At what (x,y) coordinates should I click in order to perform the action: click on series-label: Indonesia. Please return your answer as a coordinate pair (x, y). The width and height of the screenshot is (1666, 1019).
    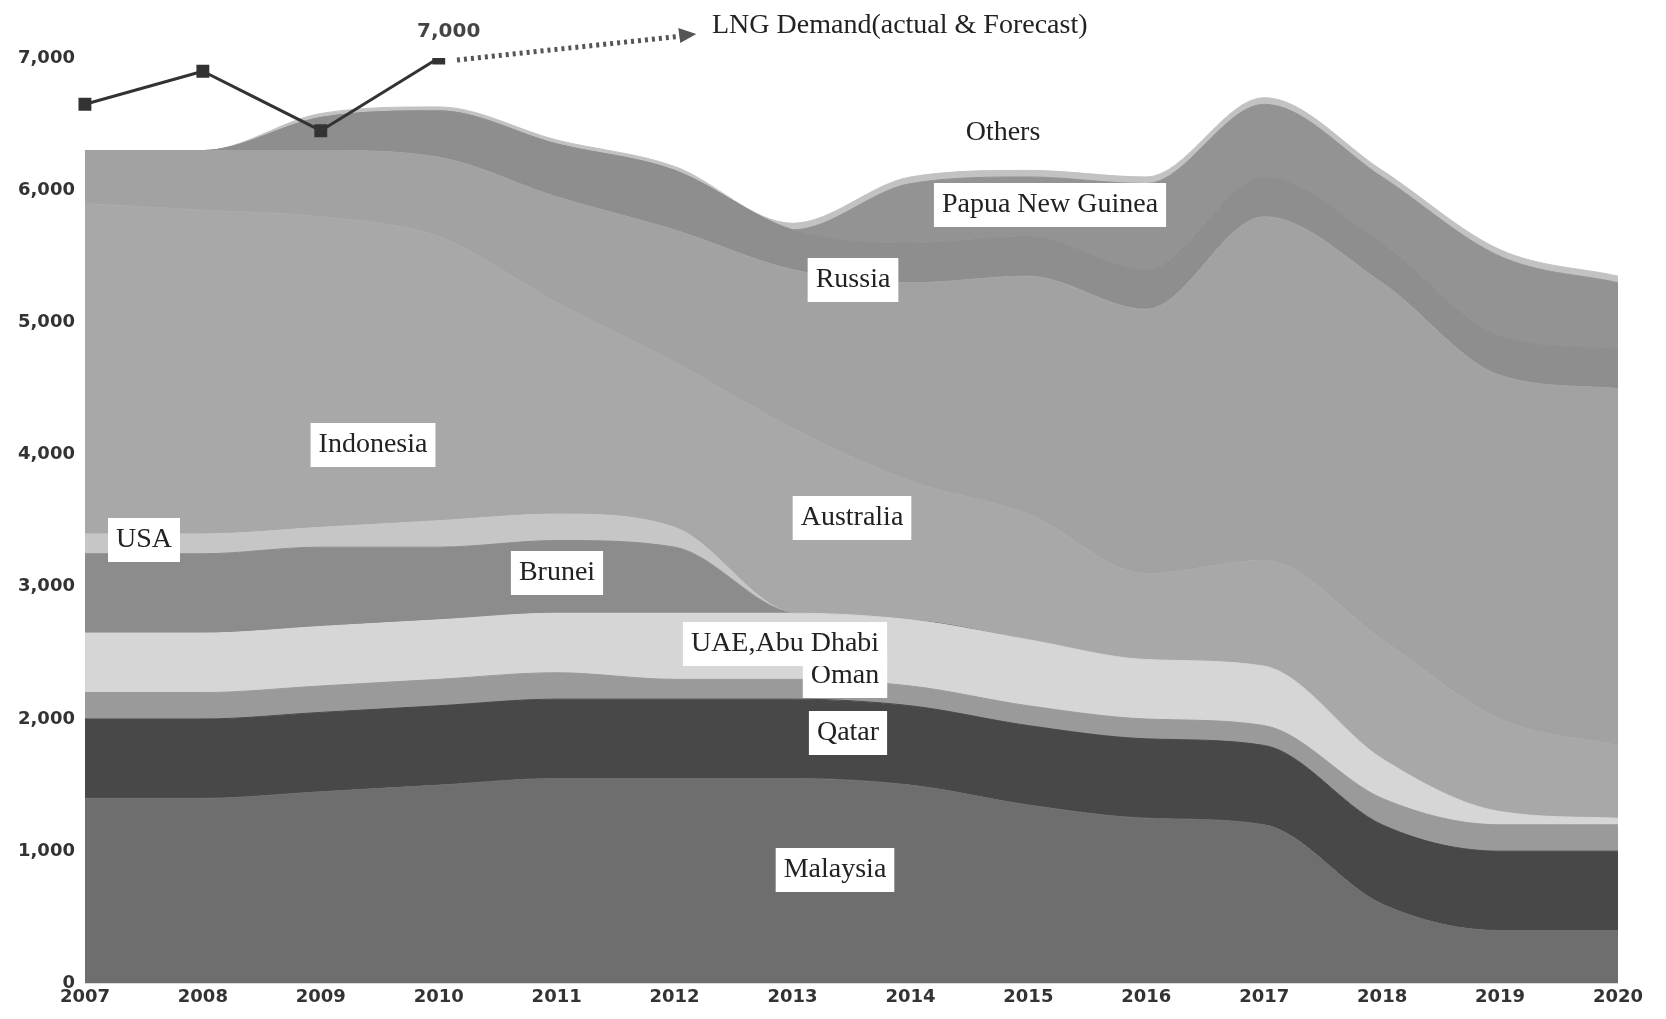
    Looking at the image, I should click on (373, 443).